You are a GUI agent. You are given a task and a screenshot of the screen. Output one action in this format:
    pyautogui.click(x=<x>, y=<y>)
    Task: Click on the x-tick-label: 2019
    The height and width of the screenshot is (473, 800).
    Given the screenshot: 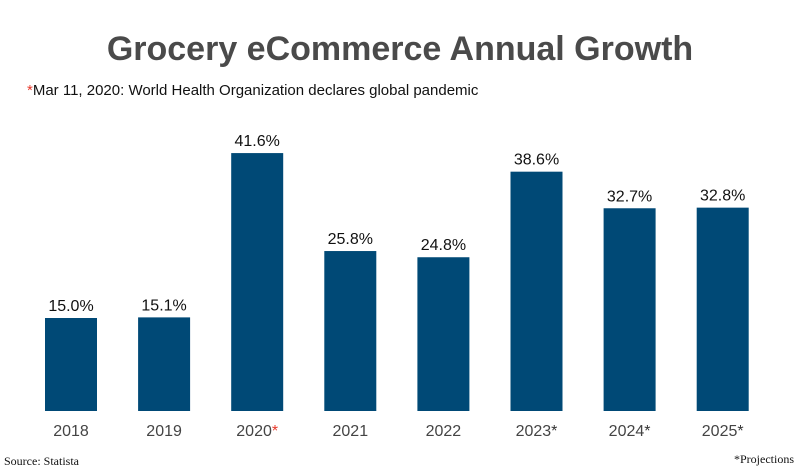 What is the action you would take?
    pyautogui.click(x=164, y=431)
    